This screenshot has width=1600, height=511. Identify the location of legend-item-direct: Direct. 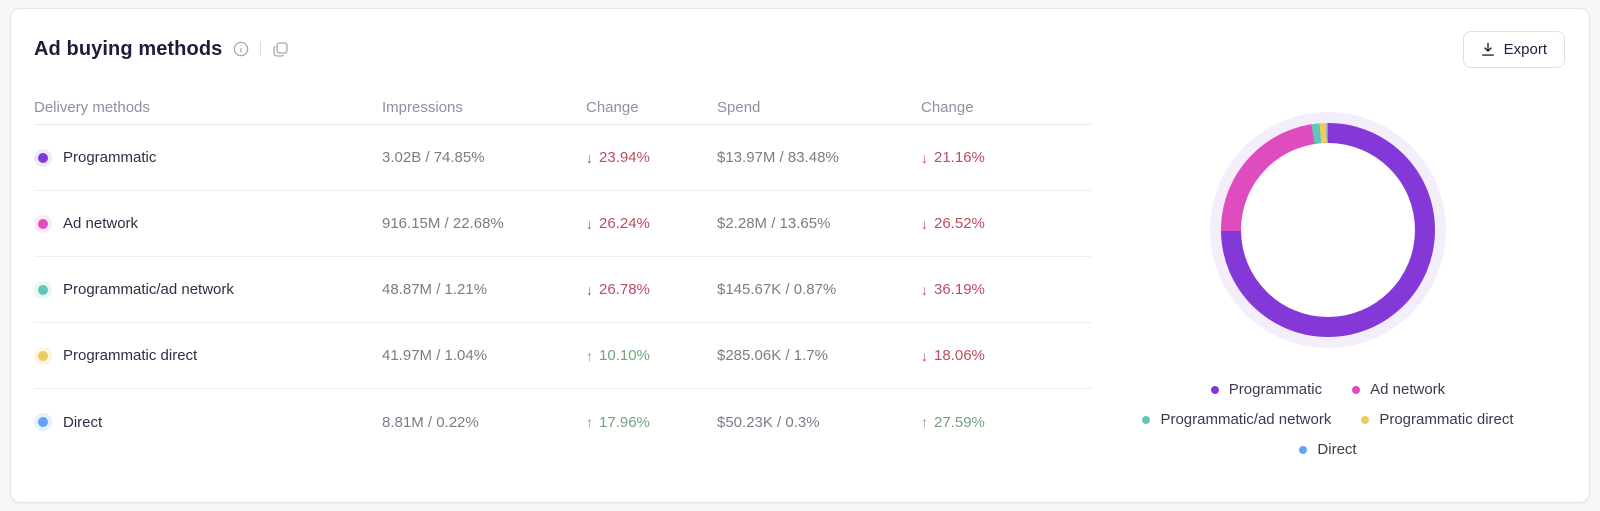
(1328, 449).